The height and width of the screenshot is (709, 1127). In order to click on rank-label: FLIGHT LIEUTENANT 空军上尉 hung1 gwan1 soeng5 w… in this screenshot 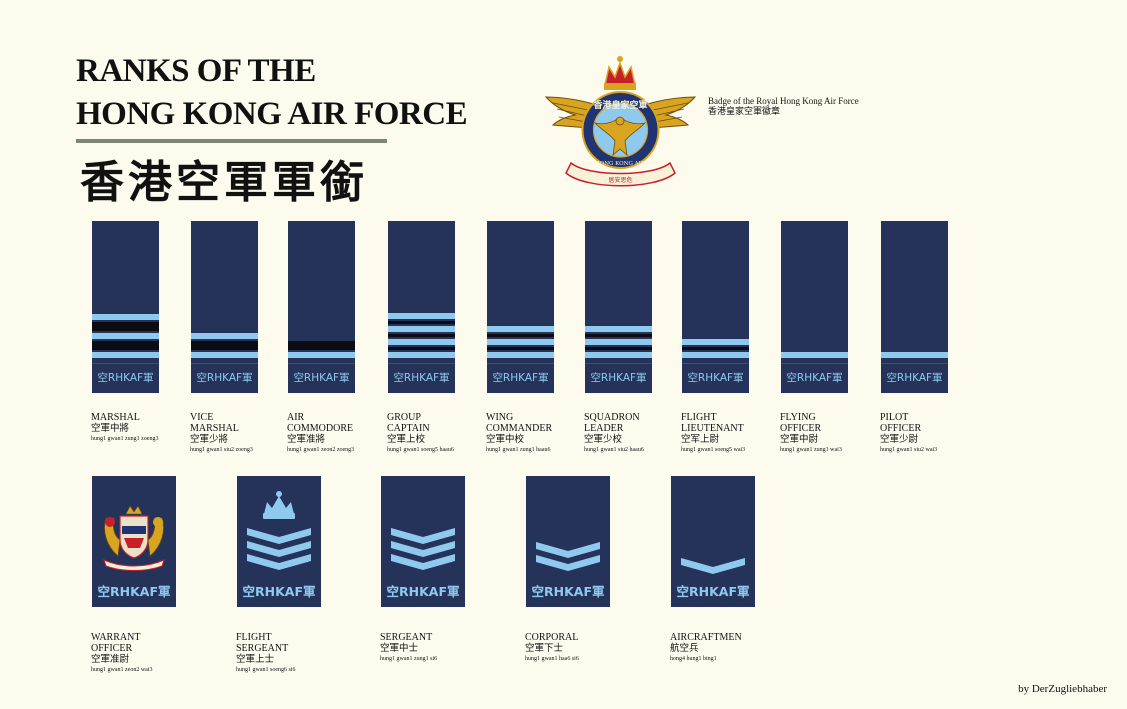, I will do `click(713, 433)`.